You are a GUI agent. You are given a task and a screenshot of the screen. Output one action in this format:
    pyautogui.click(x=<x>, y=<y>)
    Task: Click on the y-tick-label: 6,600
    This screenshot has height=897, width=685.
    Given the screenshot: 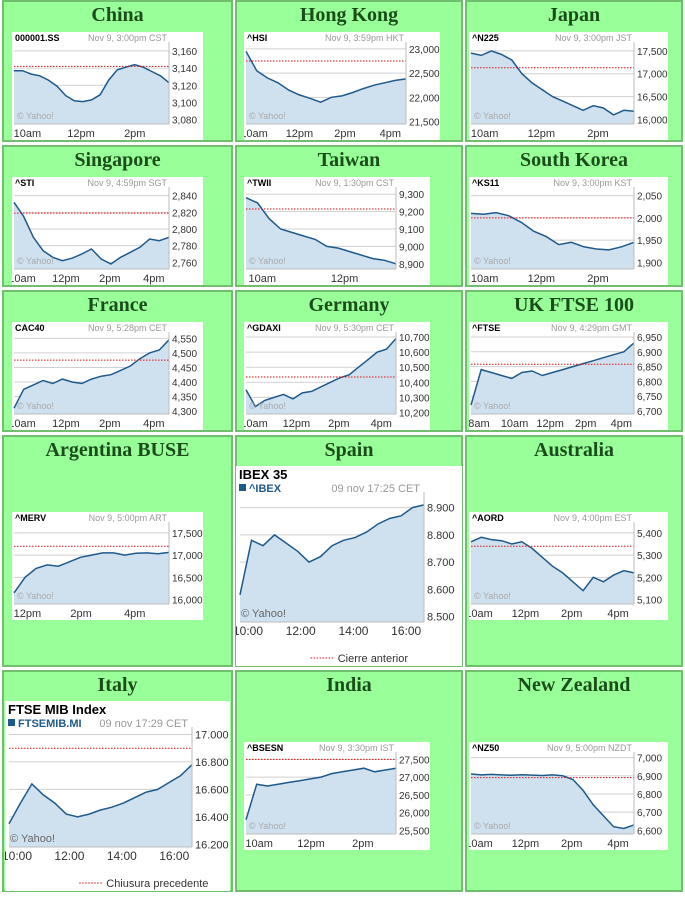 What is the action you would take?
    pyautogui.click(x=649, y=831)
    